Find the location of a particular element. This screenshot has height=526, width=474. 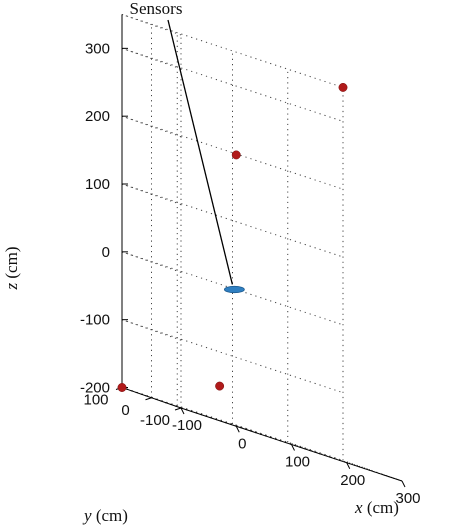

x-tick-label: 100 is located at coordinates (297, 462).